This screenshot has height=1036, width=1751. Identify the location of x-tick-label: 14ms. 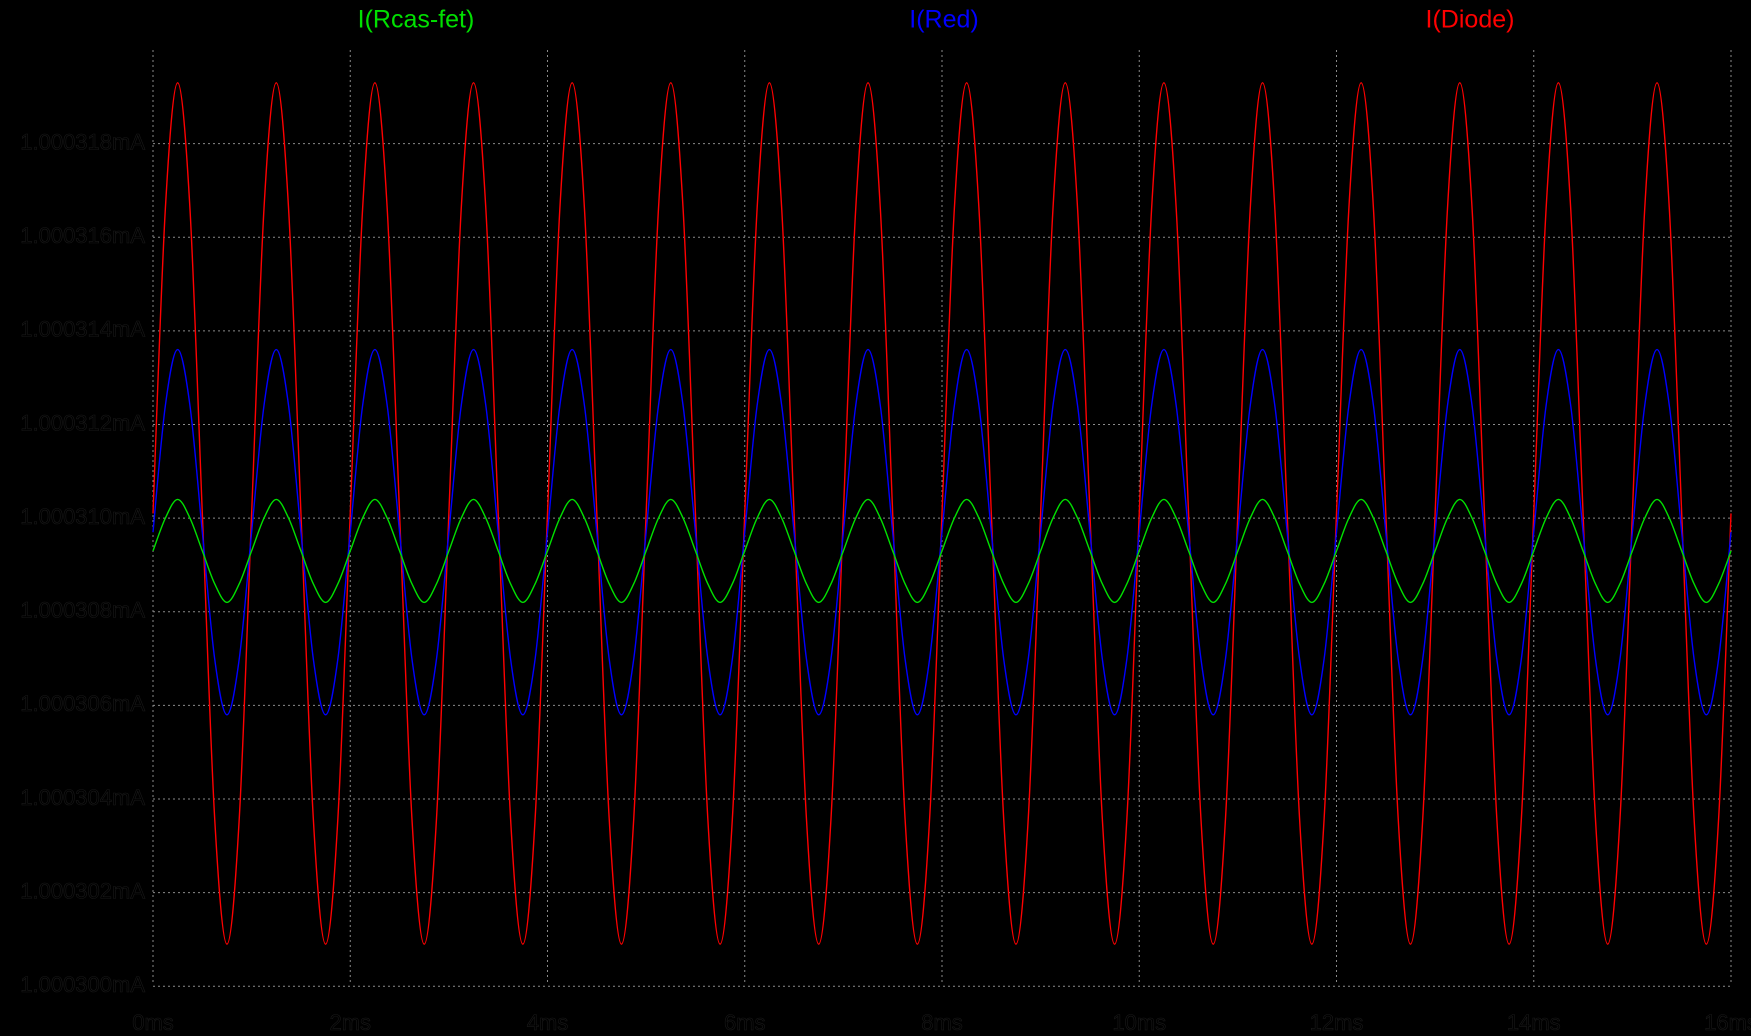
(1534, 1022).